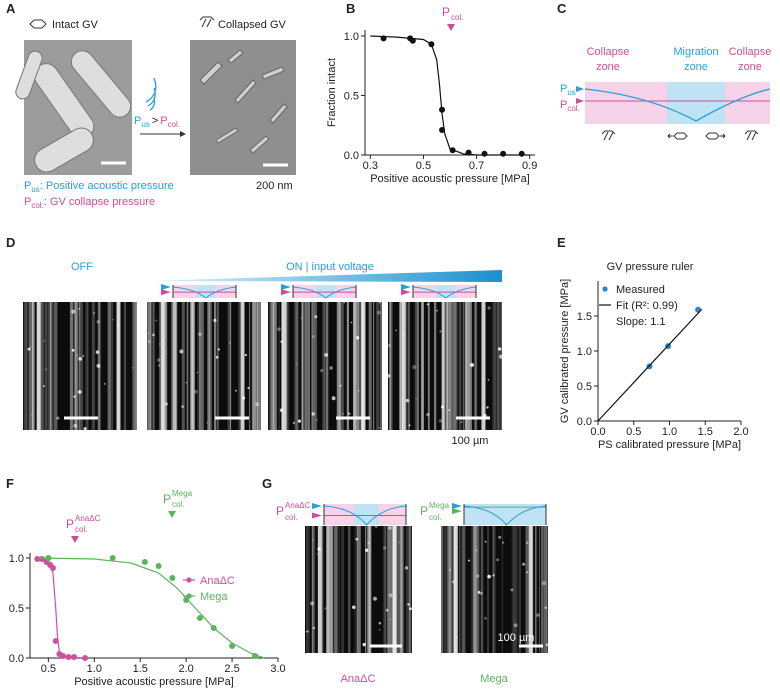 The height and width of the screenshot is (691, 780). What do you see at coordinates (107, 186) in the screenshot?
I see `legend-text: : Positive acoustic pressure` at bounding box center [107, 186].